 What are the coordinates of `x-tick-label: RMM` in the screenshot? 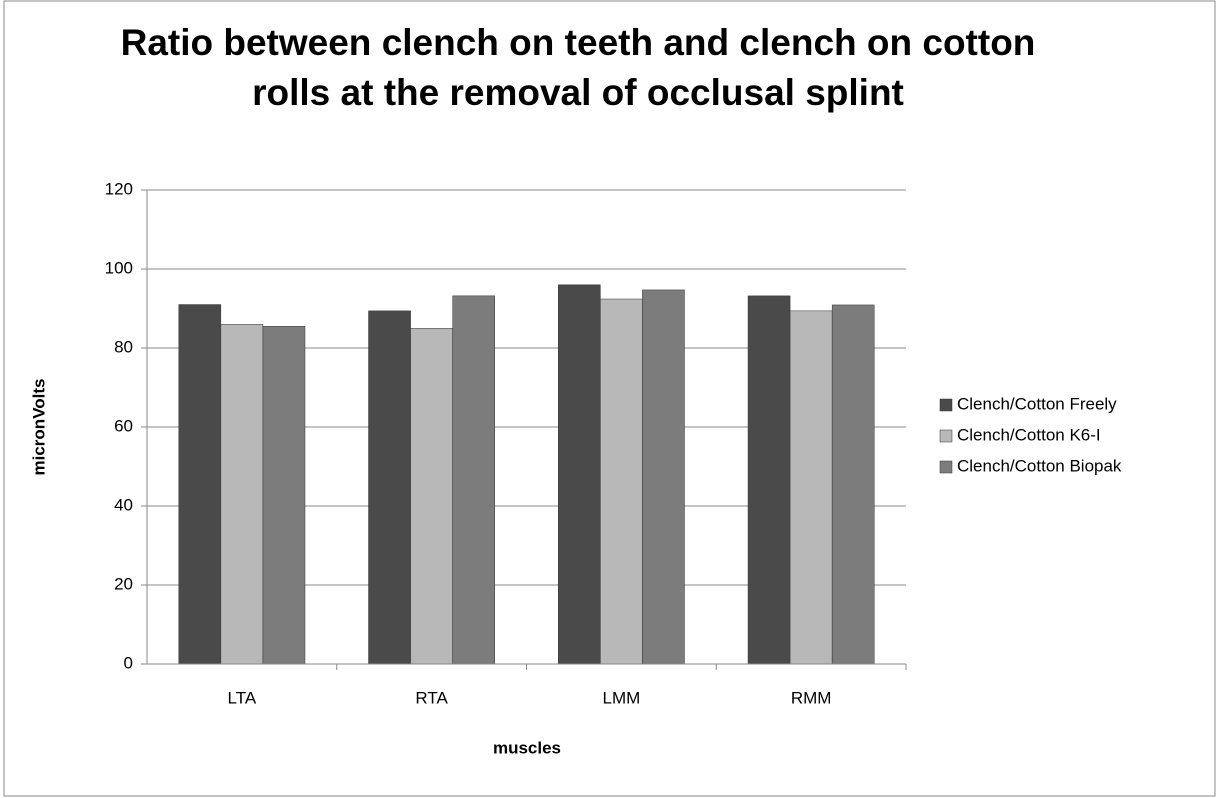 It's located at (811, 697).